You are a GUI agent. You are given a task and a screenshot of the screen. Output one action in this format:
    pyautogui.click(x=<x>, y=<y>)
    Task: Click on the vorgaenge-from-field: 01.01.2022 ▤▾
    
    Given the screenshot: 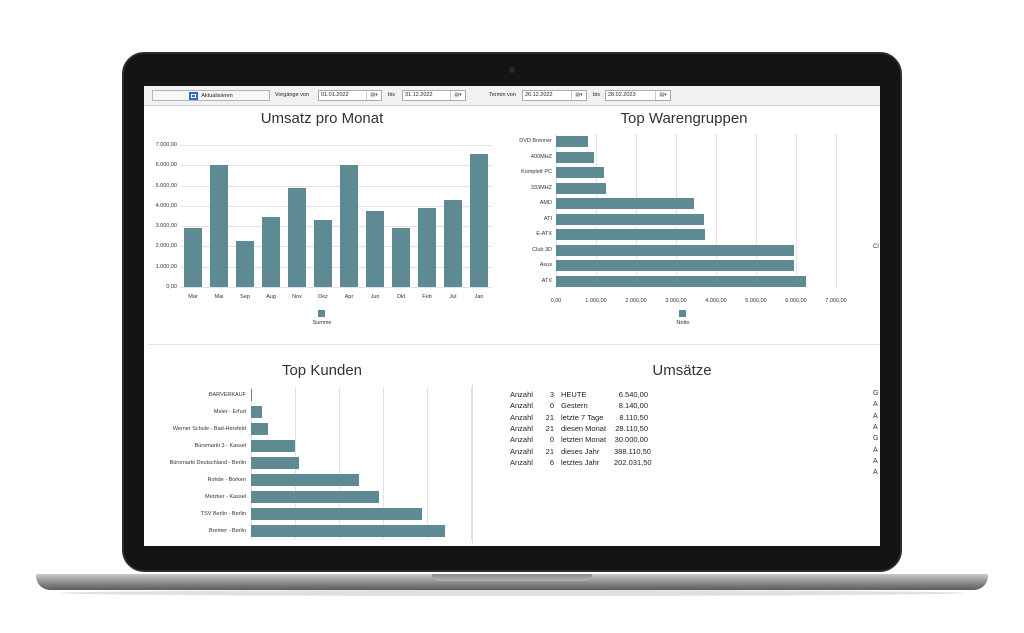 What is the action you would take?
    pyautogui.click(x=350, y=95)
    